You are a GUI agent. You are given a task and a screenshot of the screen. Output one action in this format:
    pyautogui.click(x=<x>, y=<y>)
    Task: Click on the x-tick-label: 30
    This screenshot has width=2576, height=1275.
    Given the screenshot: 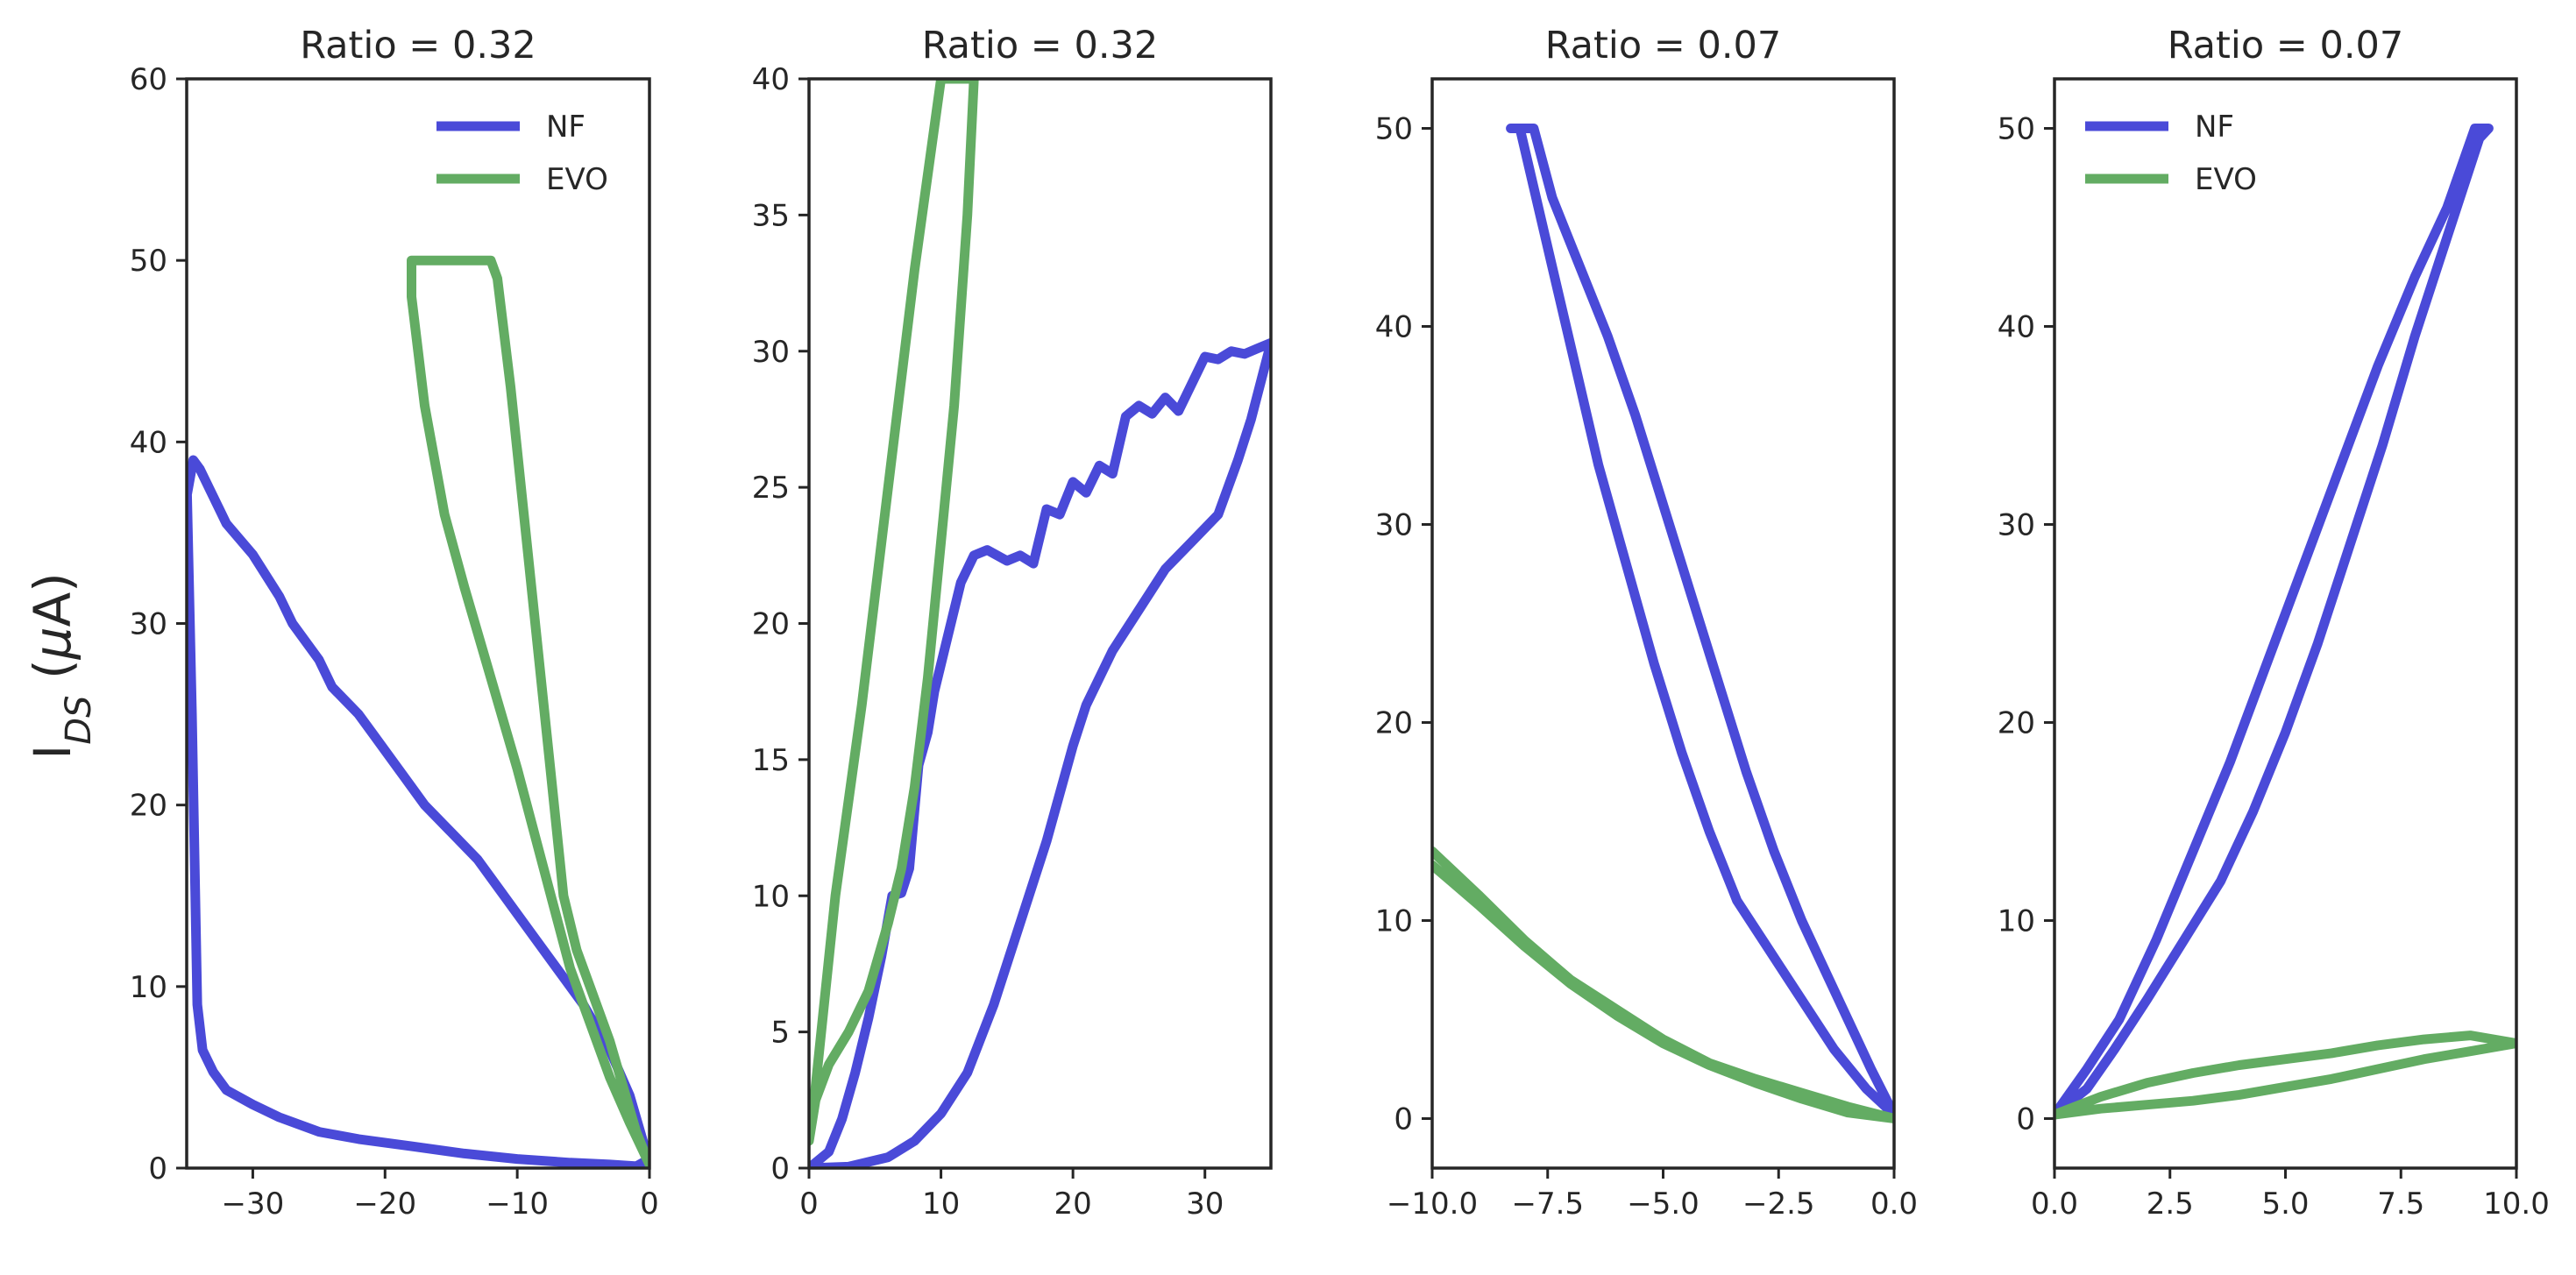 What is the action you would take?
    pyautogui.click(x=1205, y=1204)
    